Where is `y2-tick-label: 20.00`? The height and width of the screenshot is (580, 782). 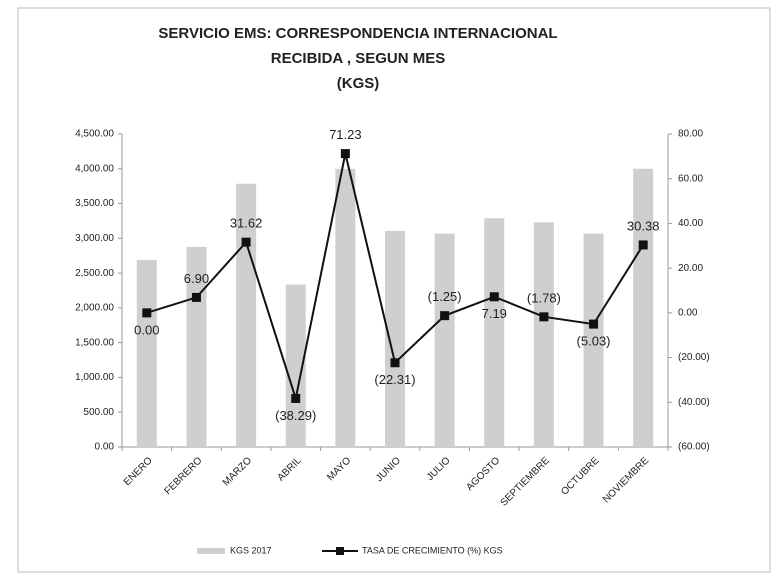
y2-tick-label: 20.00 is located at coordinates (690, 268).